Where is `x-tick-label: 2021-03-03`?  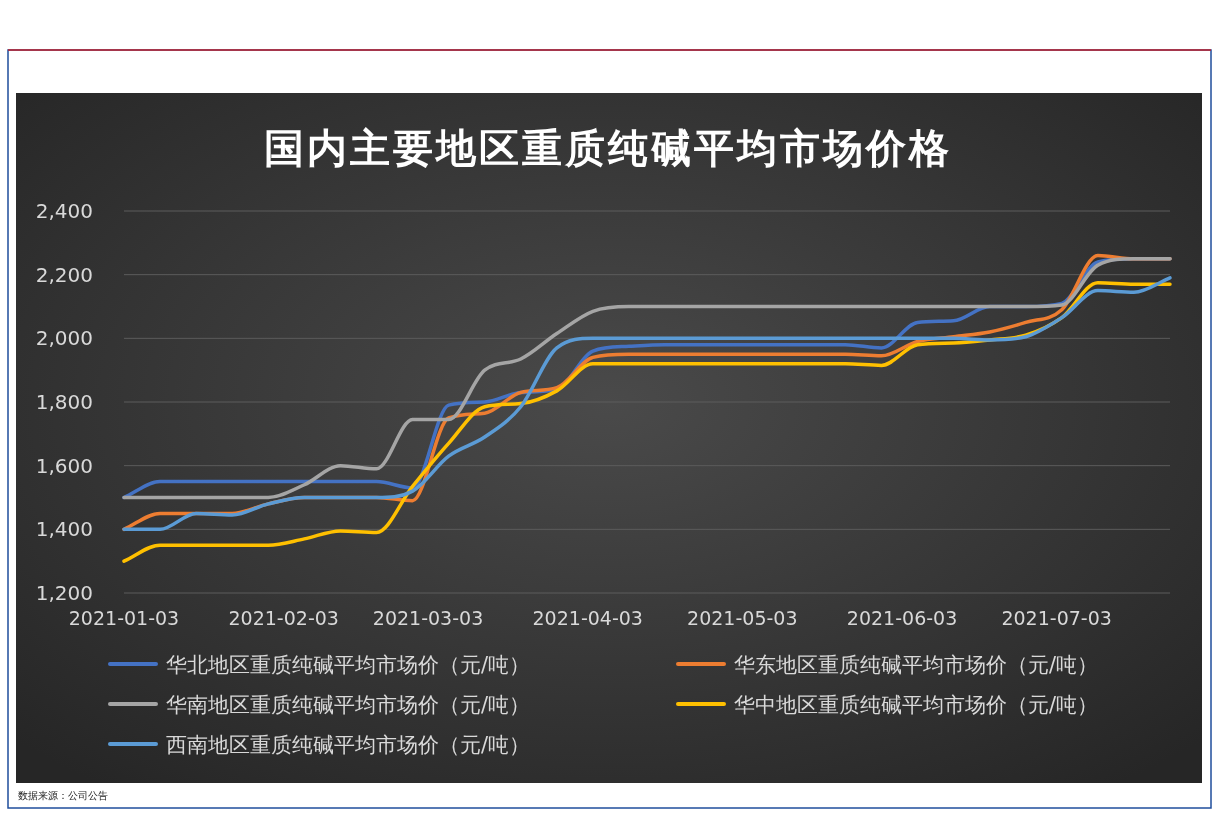 x-tick-label: 2021-03-03 is located at coordinates (428, 618).